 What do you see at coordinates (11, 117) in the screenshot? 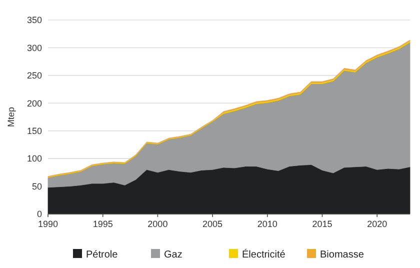
I see `y-axis-title: Mtep` at bounding box center [11, 117].